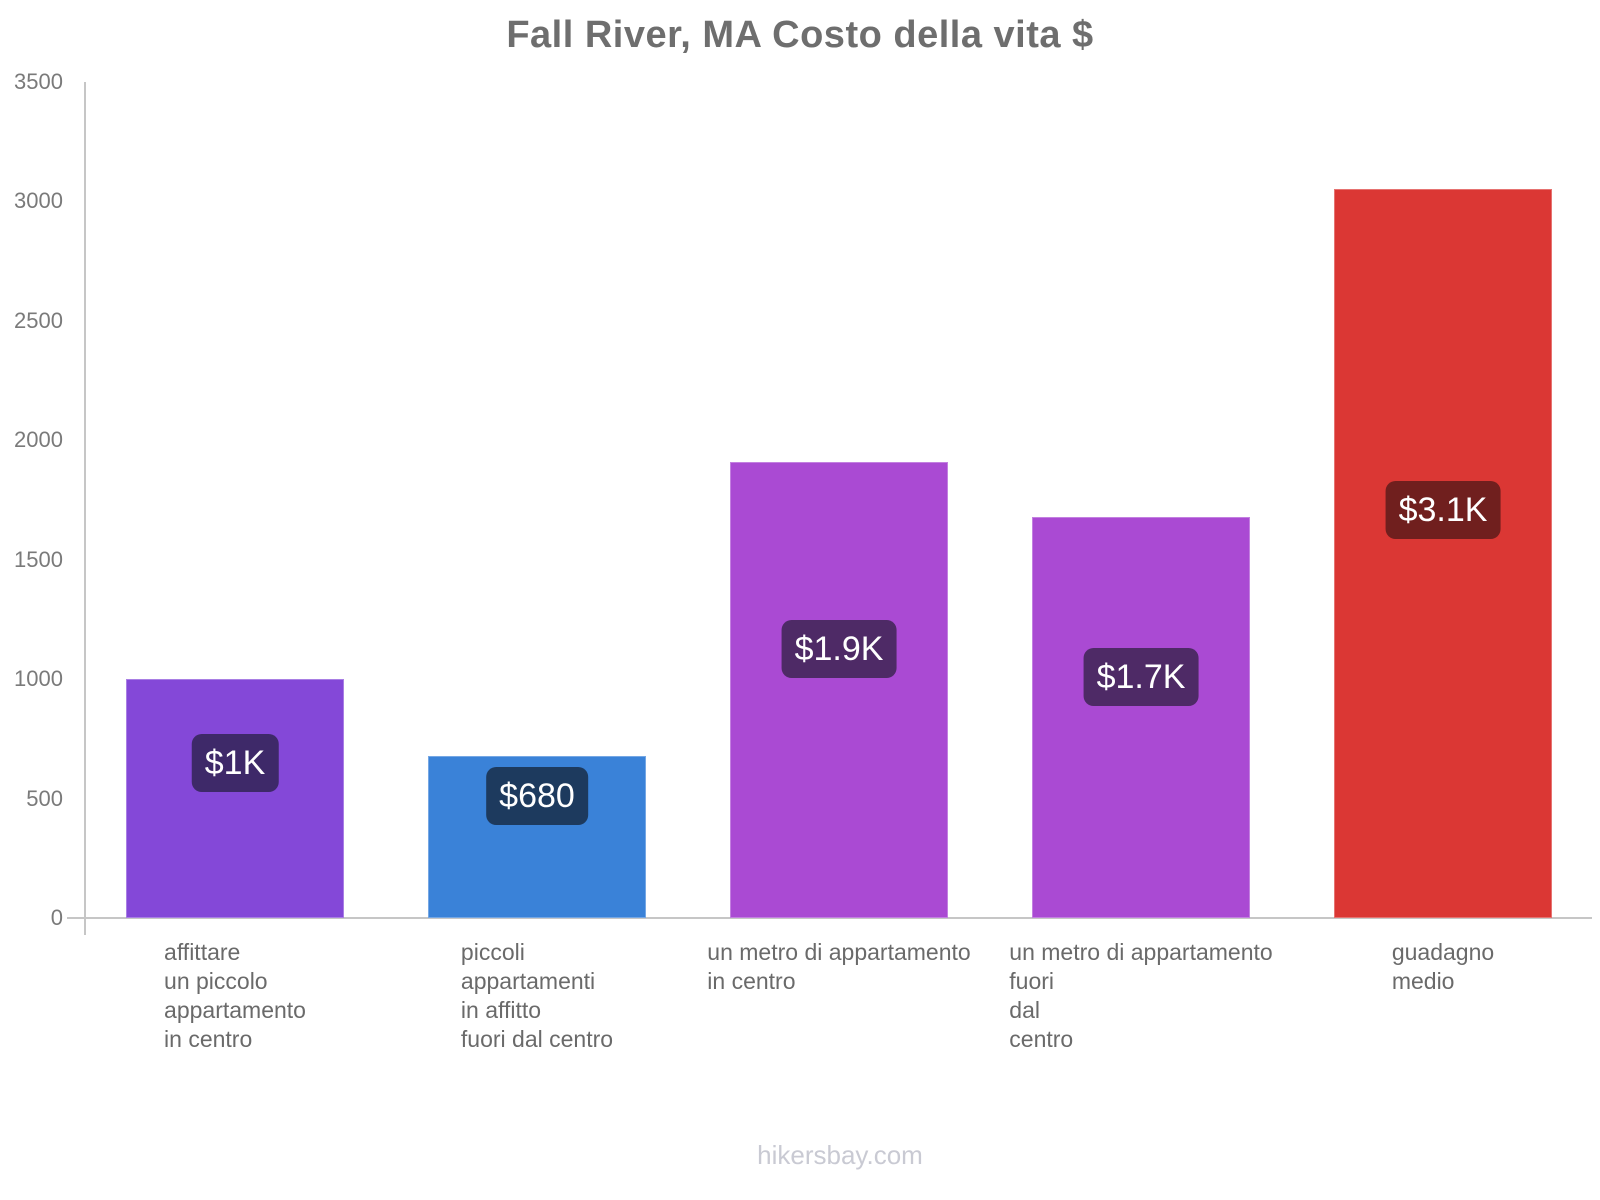 This screenshot has height=1200, width=1600. Describe the element at coordinates (44, 798) in the screenshot. I see `y-tick-label: 500` at that location.